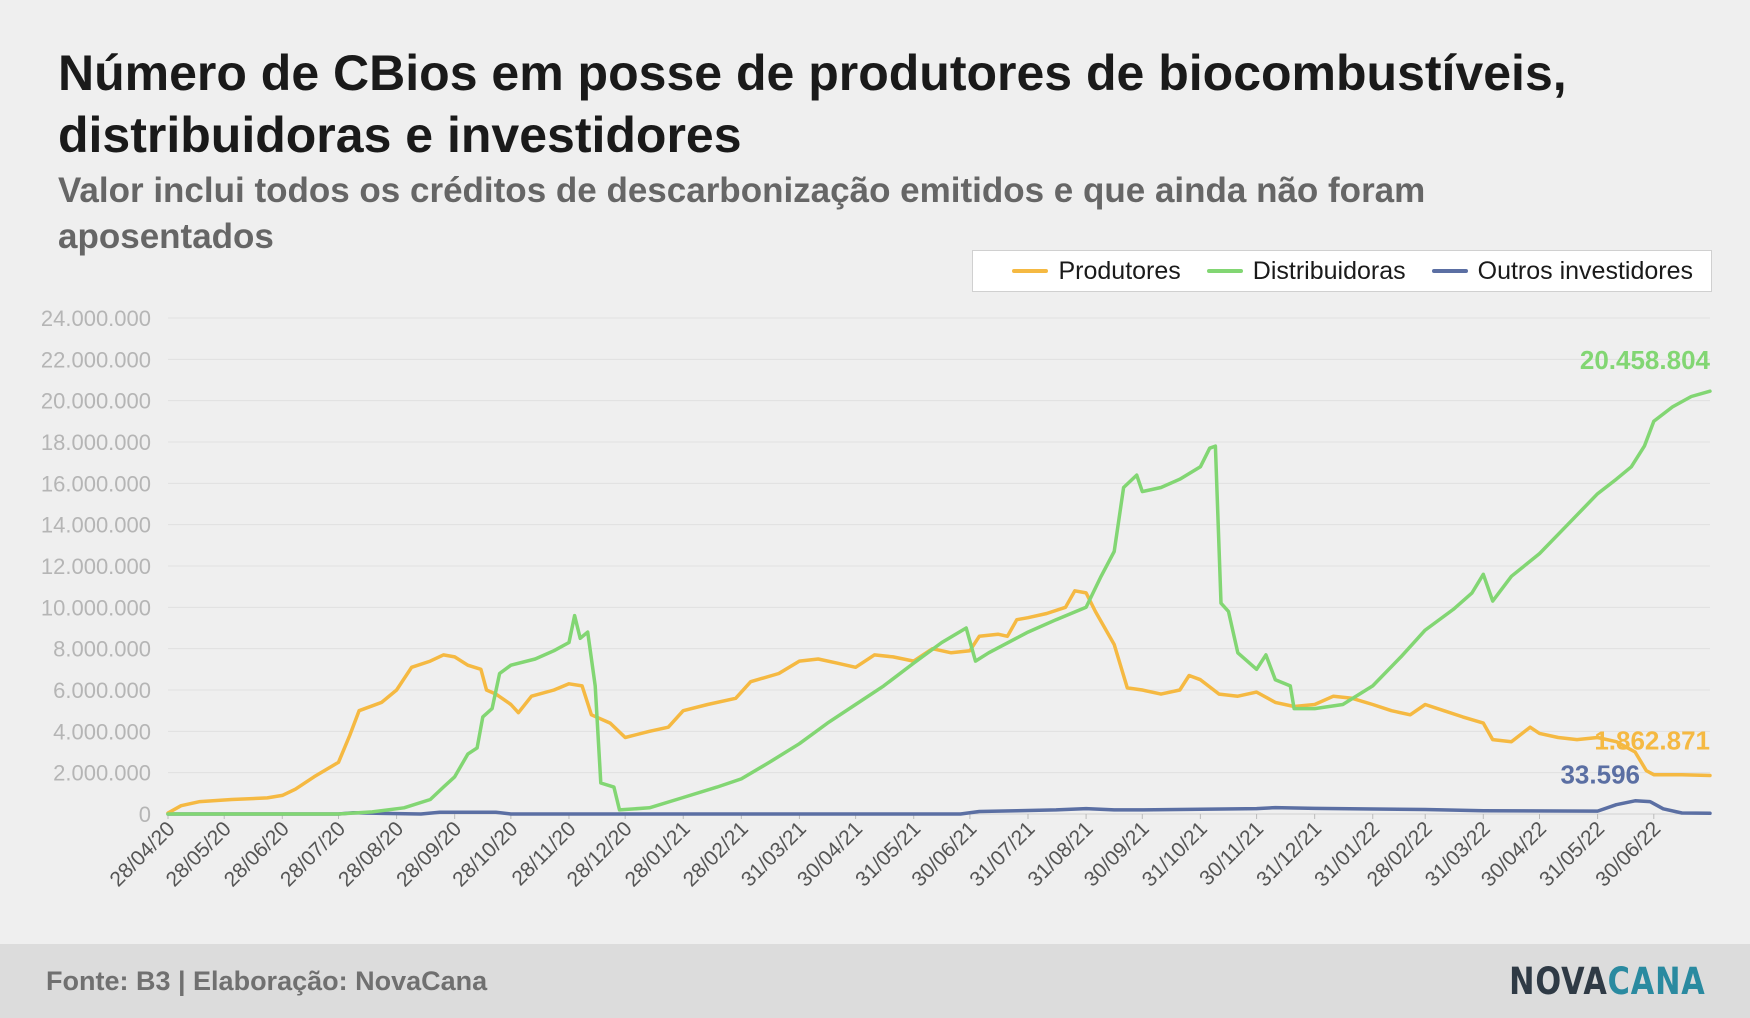 The image size is (1750, 1018). I want to click on legend-item-outros: Outros investidores, so click(1562, 271).